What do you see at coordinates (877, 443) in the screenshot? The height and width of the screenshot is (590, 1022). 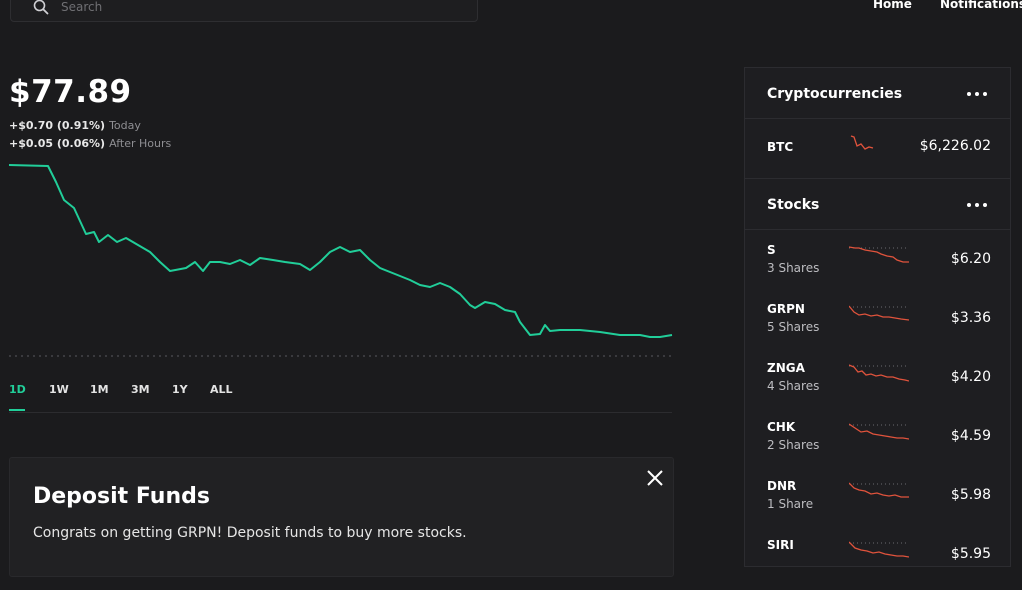 I see `stock-row-chk: CHK 2 Shares $4.59` at bounding box center [877, 443].